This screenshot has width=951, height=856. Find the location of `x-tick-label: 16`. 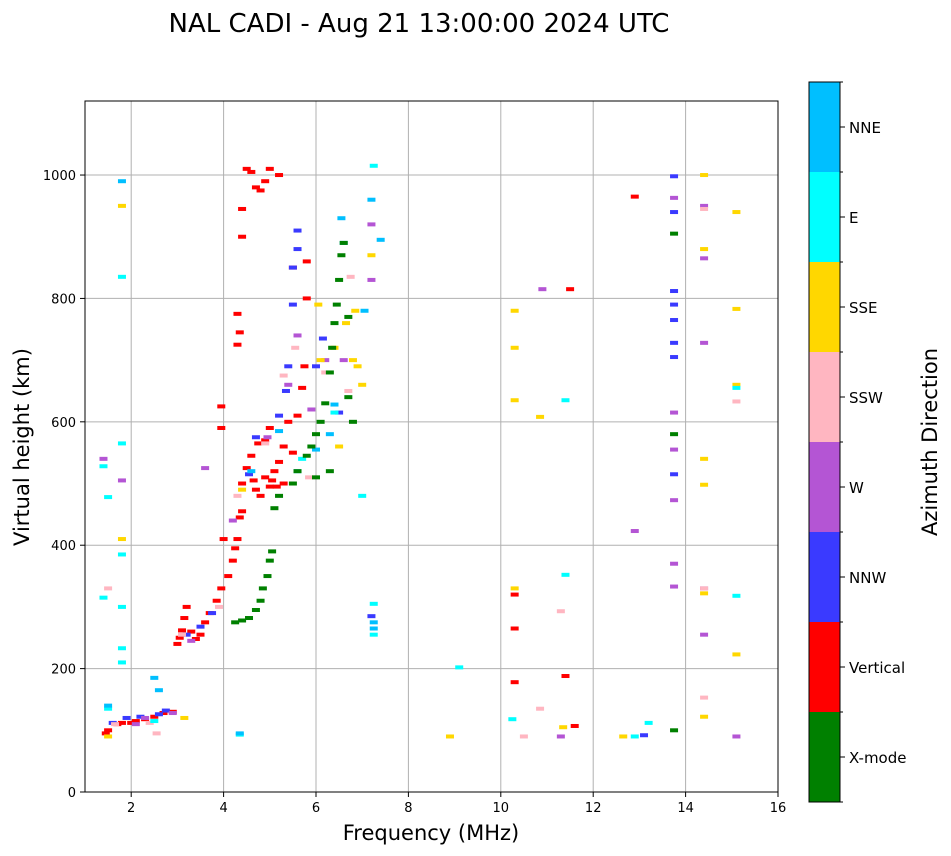

x-tick-label: 16 is located at coordinates (778, 808).